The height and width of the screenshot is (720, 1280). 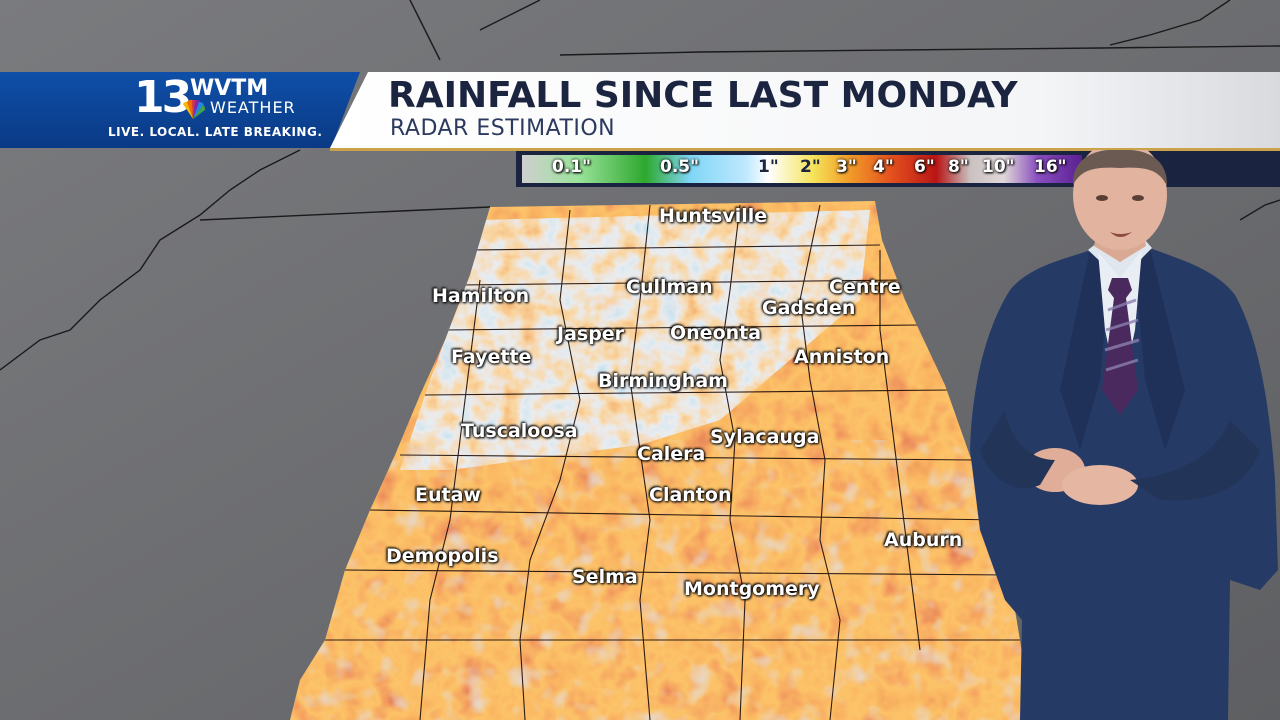 I want to click on legend-label: 10", so click(x=998, y=167).